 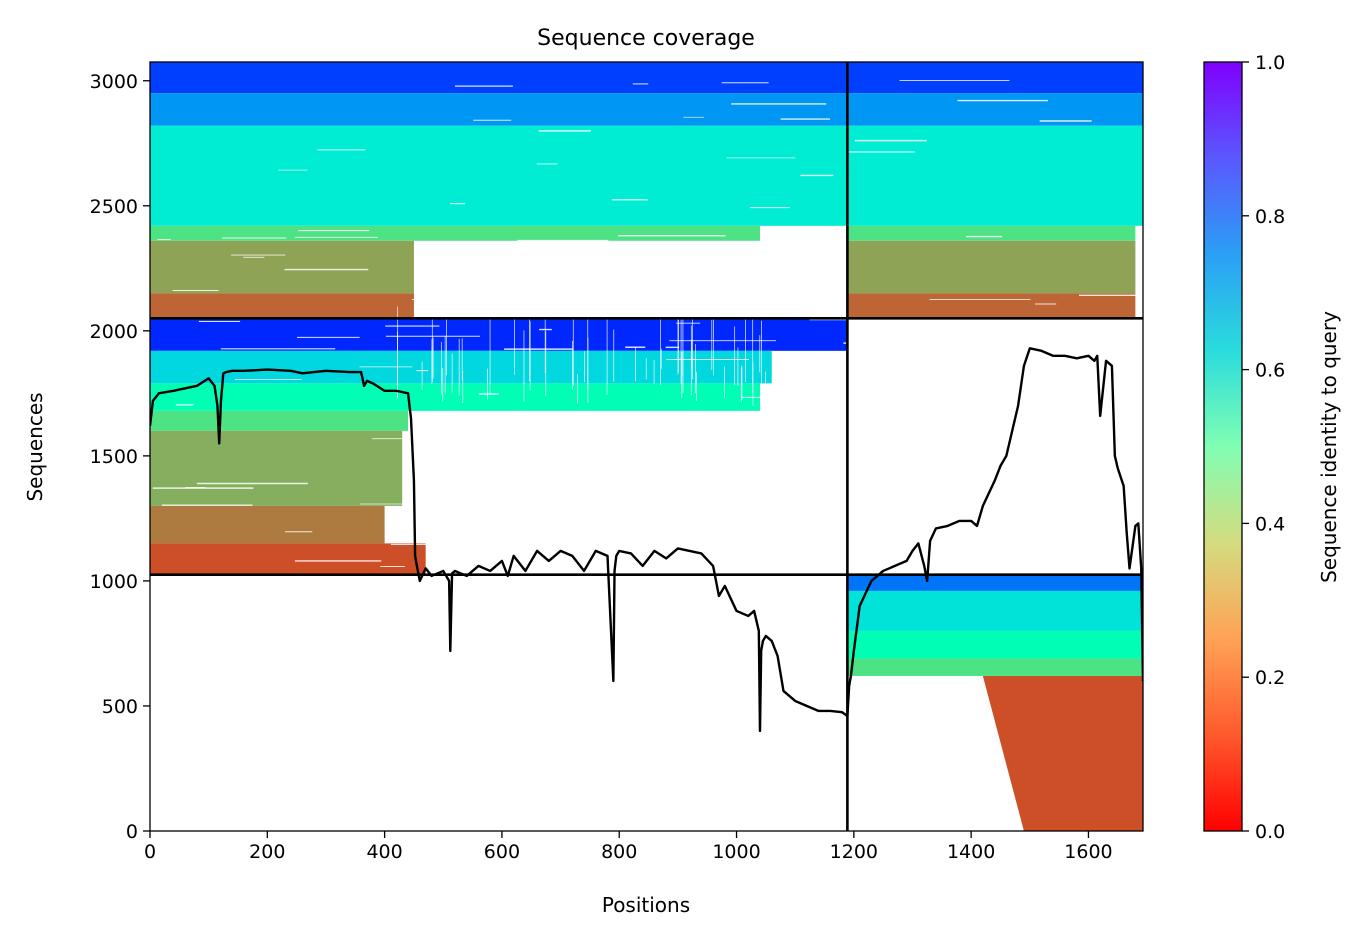 What do you see at coordinates (267, 852) in the screenshot?
I see `x-tick-label: 200` at bounding box center [267, 852].